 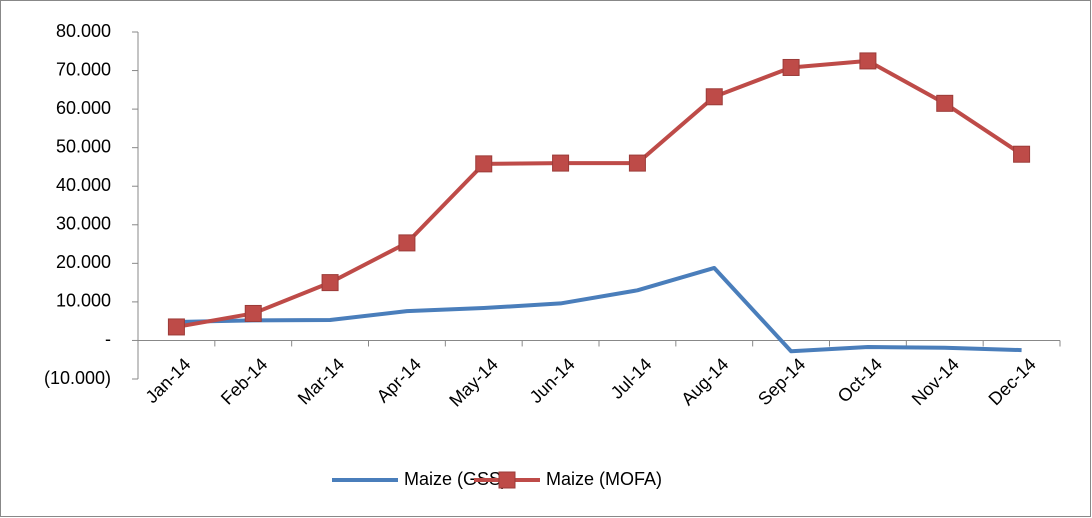 What do you see at coordinates (83, 146) in the screenshot?
I see `y-tick-label: 50.000` at bounding box center [83, 146].